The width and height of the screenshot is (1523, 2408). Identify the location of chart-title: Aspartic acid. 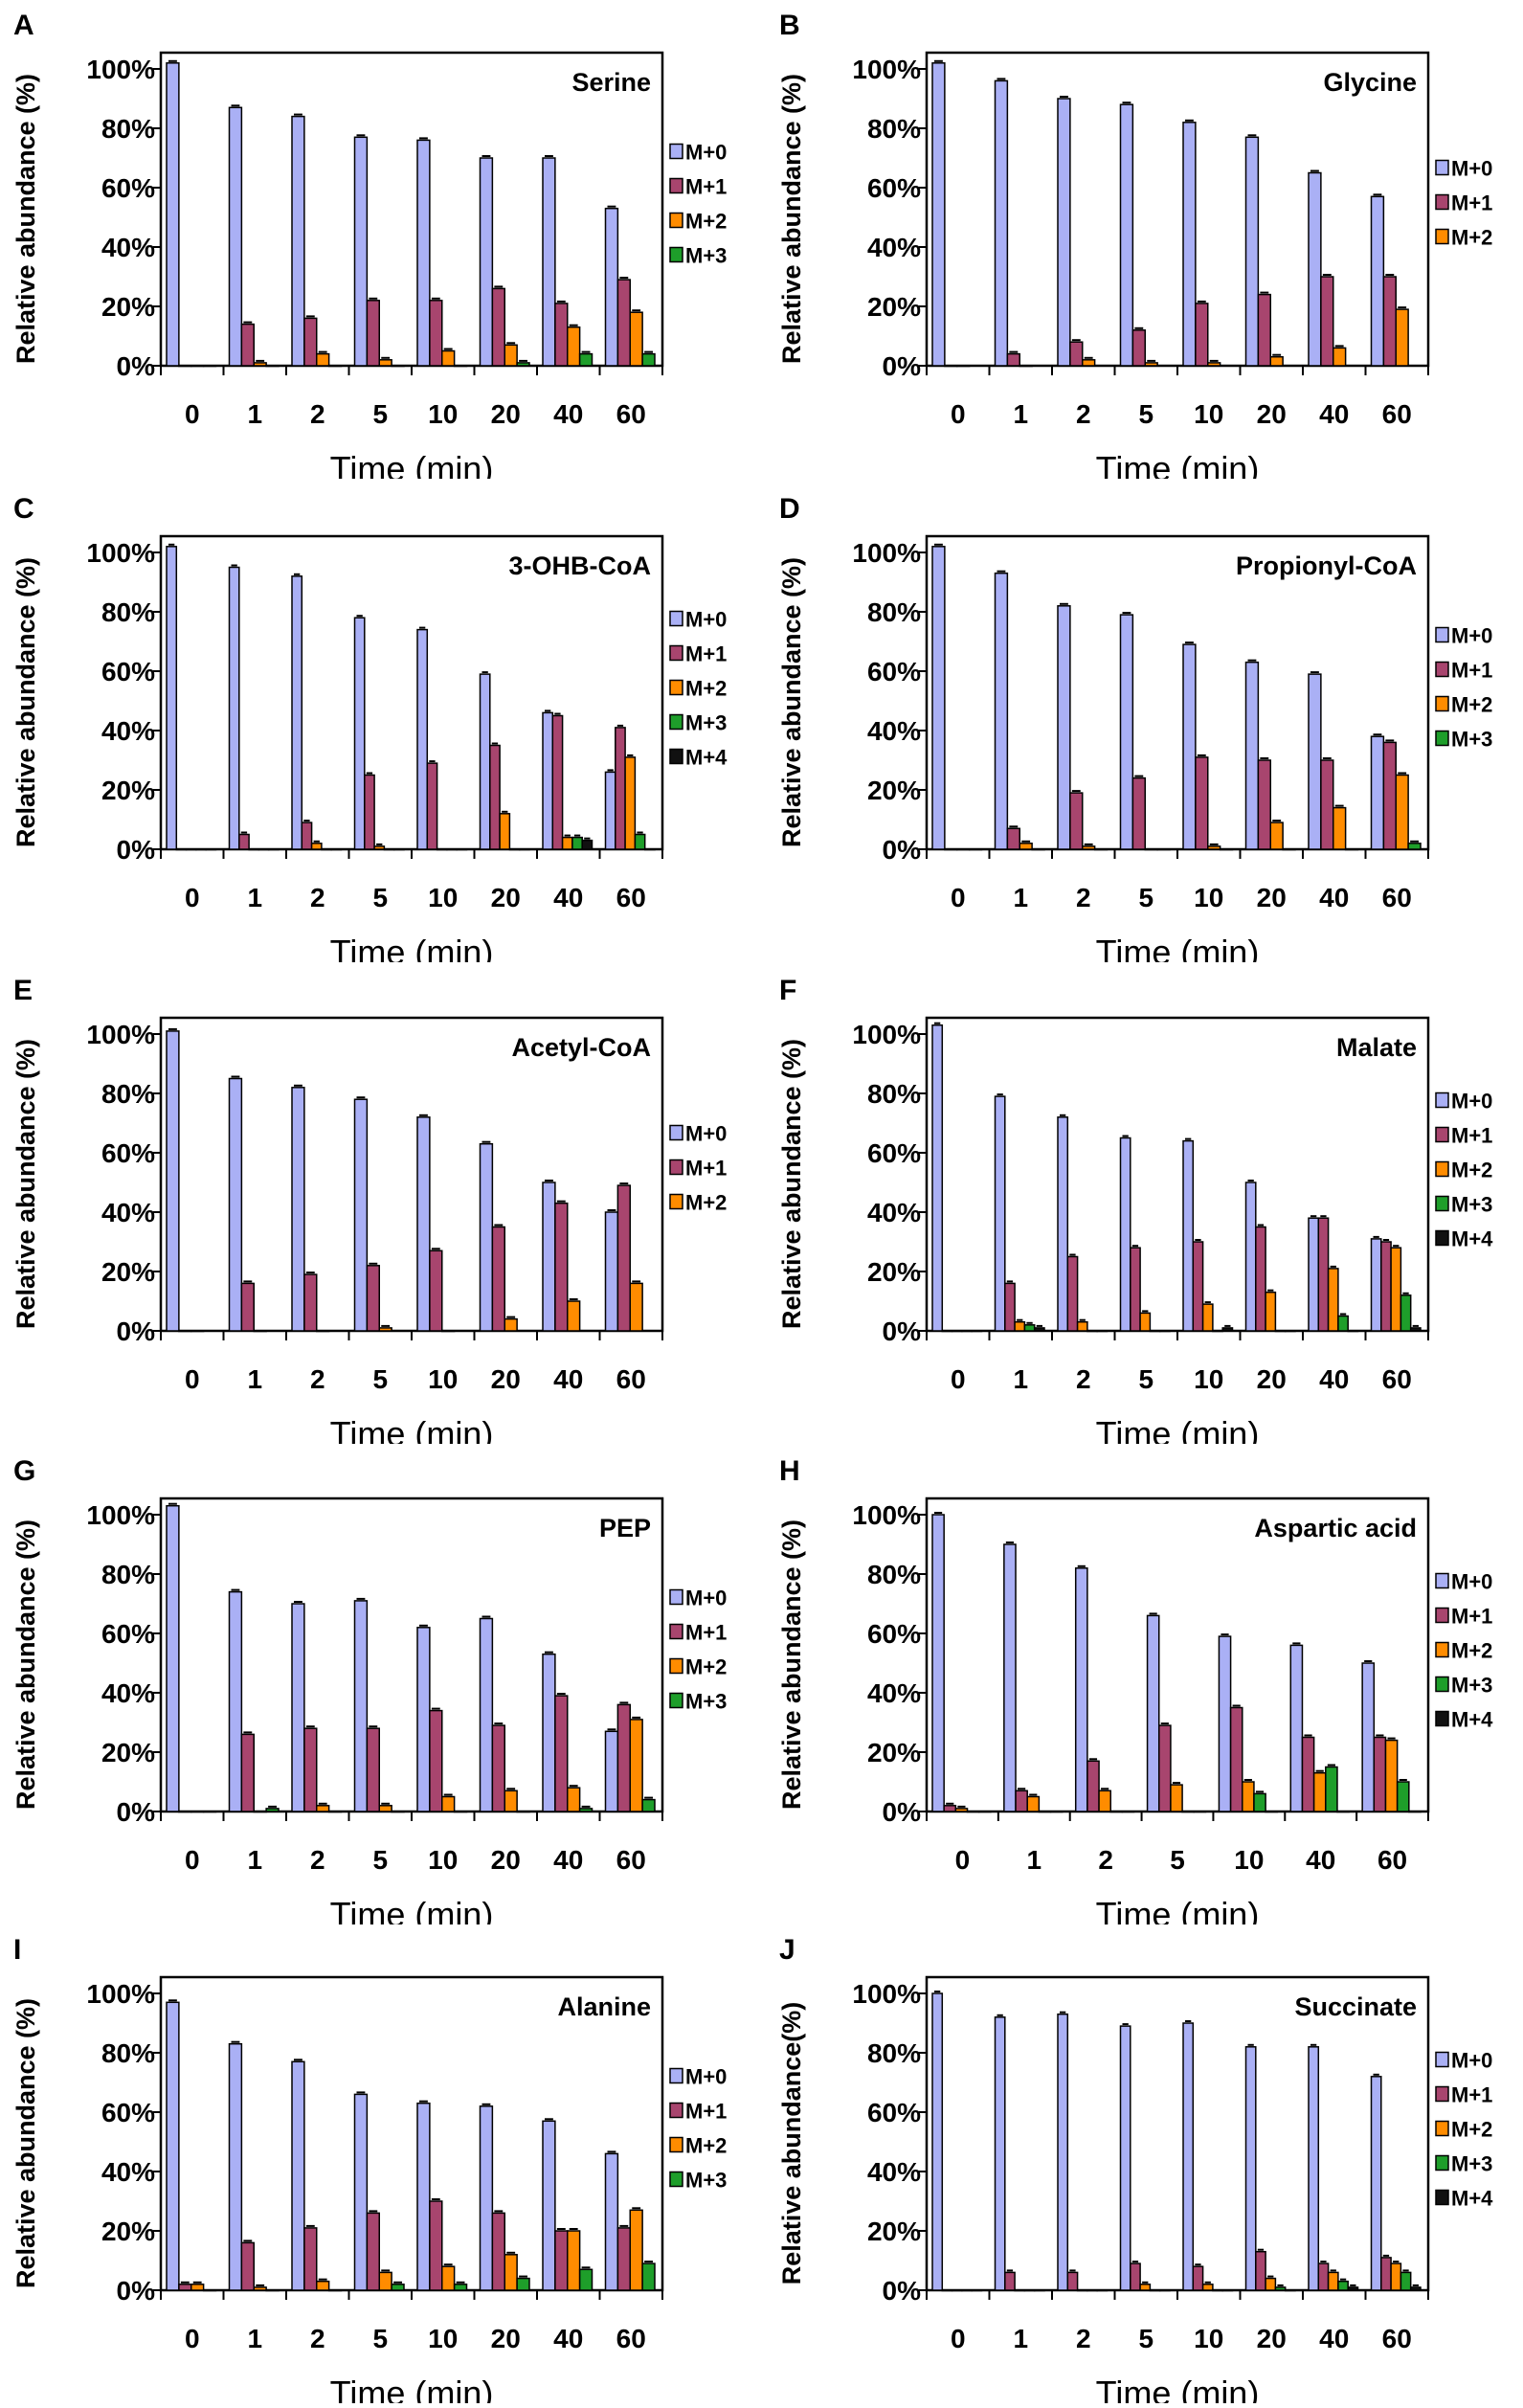
(1335, 1528).